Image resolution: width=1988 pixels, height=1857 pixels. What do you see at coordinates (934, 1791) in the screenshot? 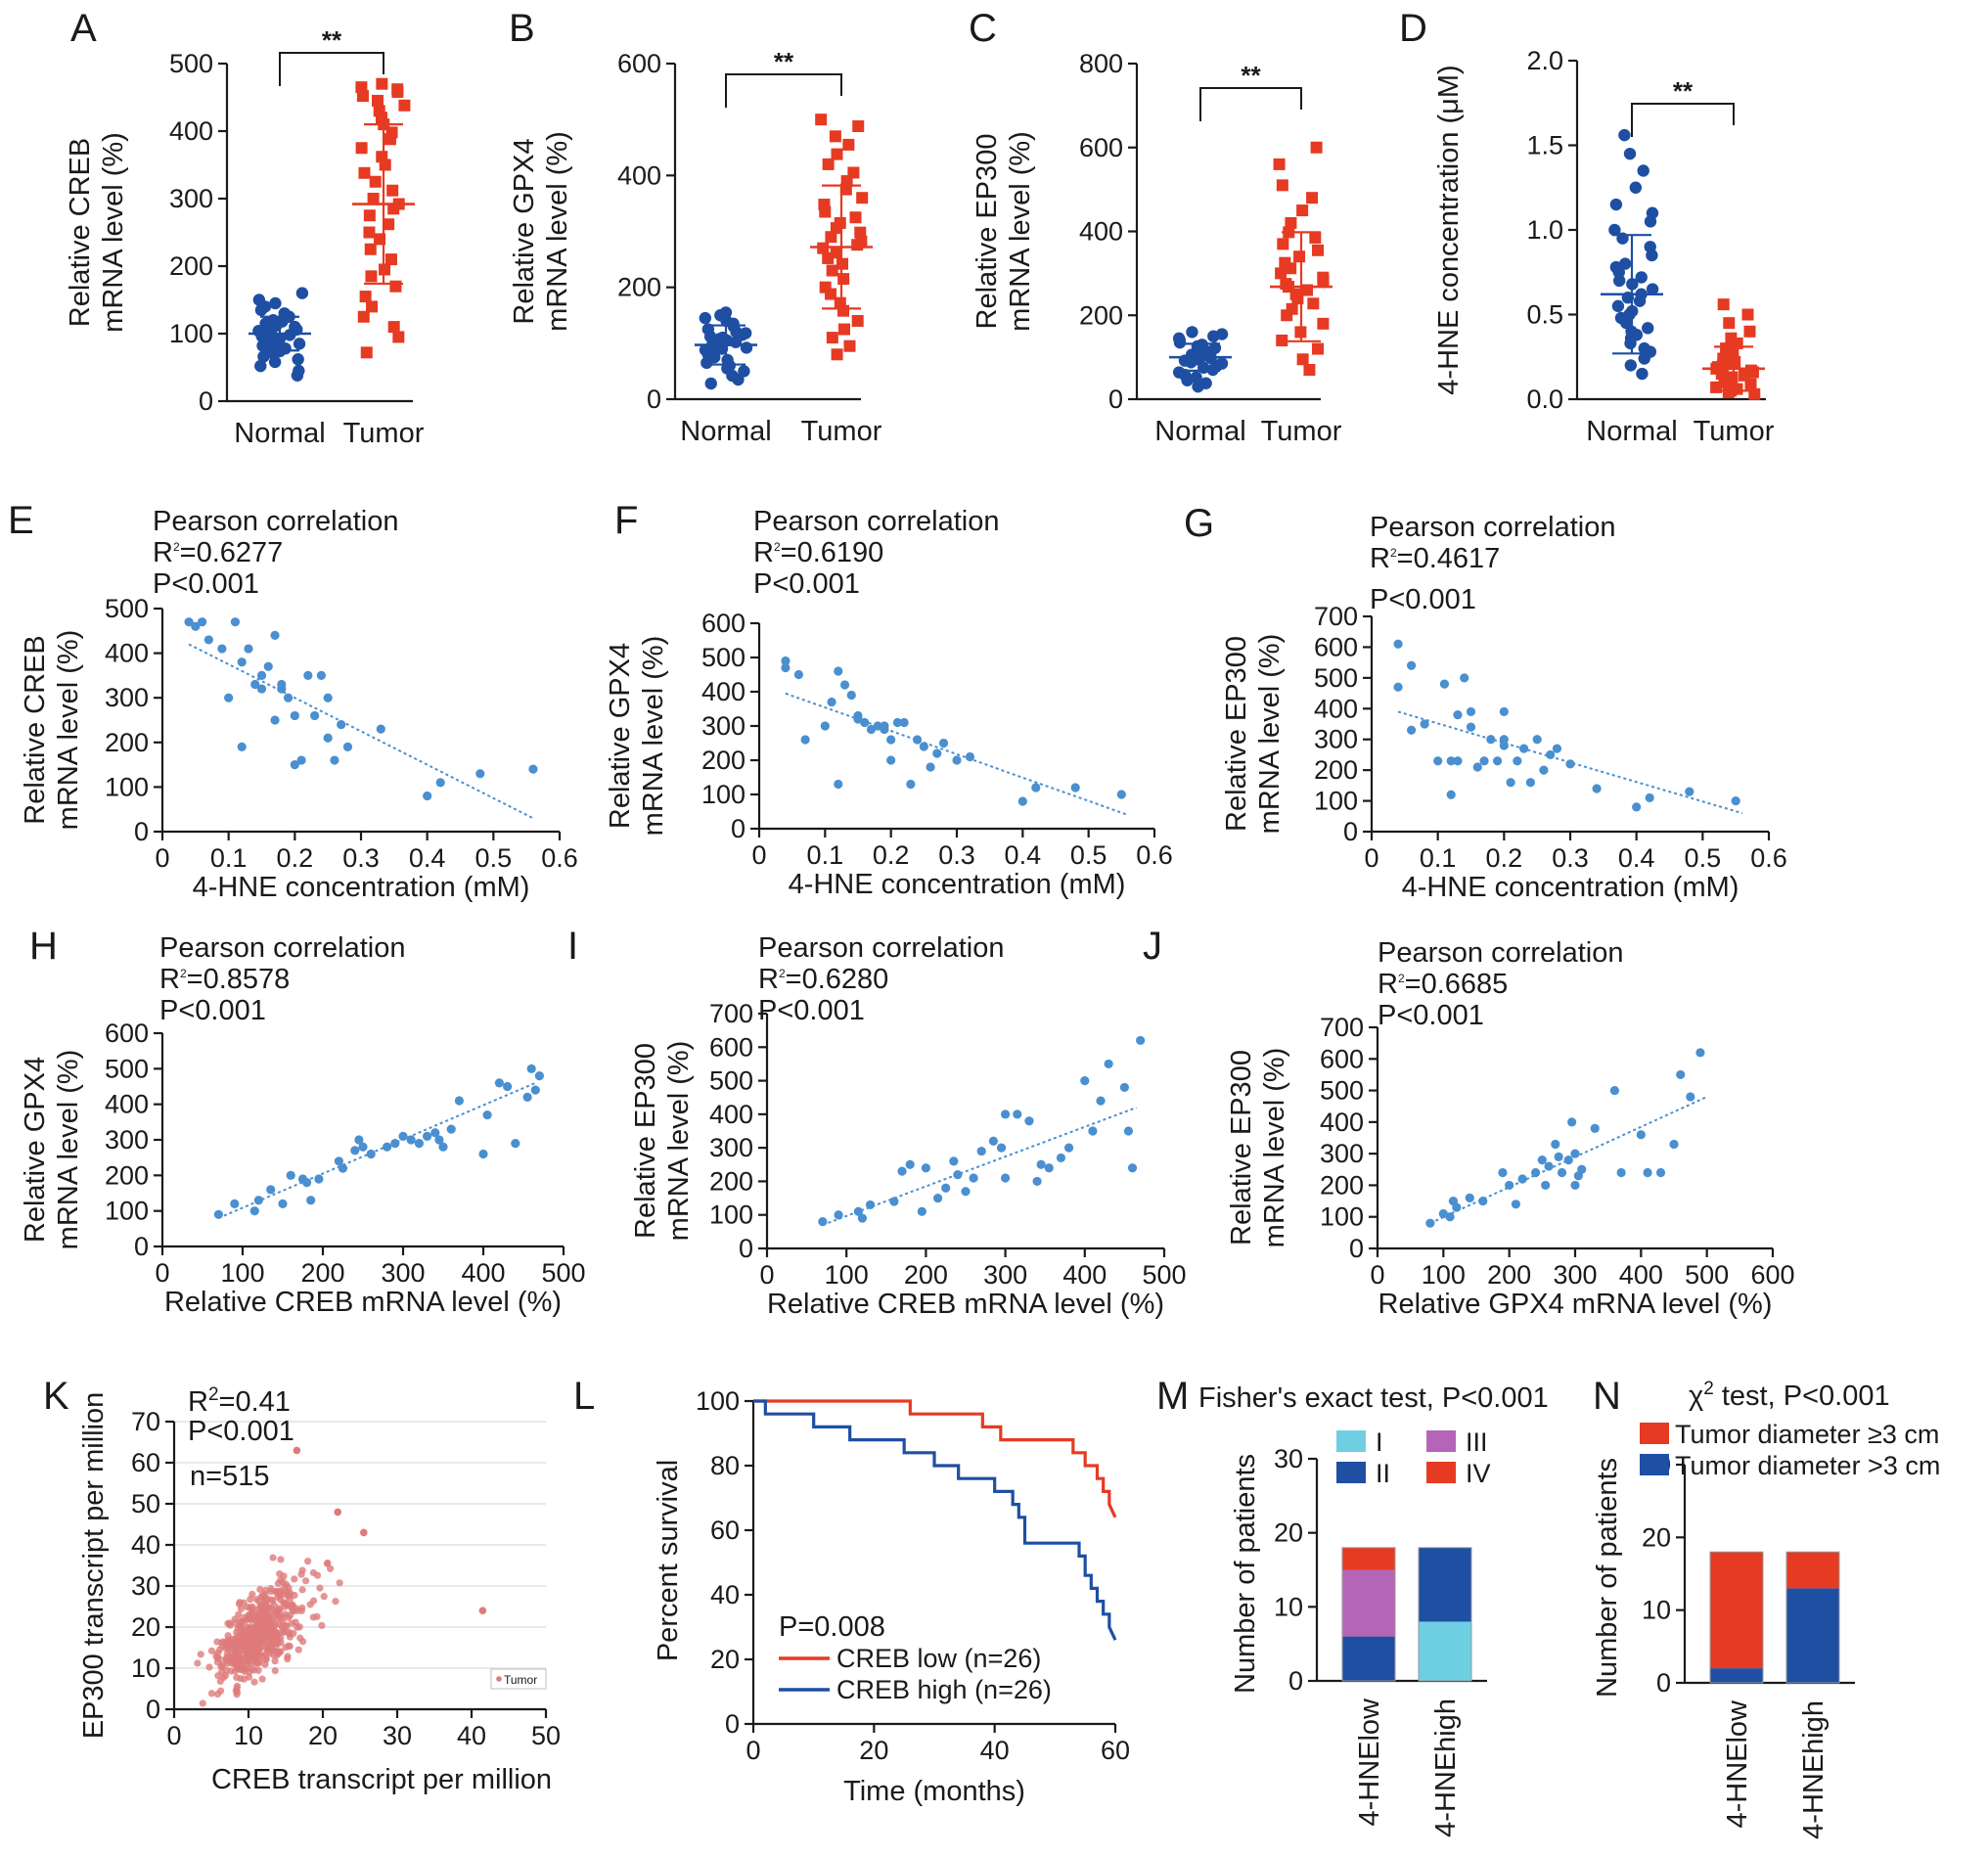
I see `x-axis-label: Time (months)` at bounding box center [934, 1791].